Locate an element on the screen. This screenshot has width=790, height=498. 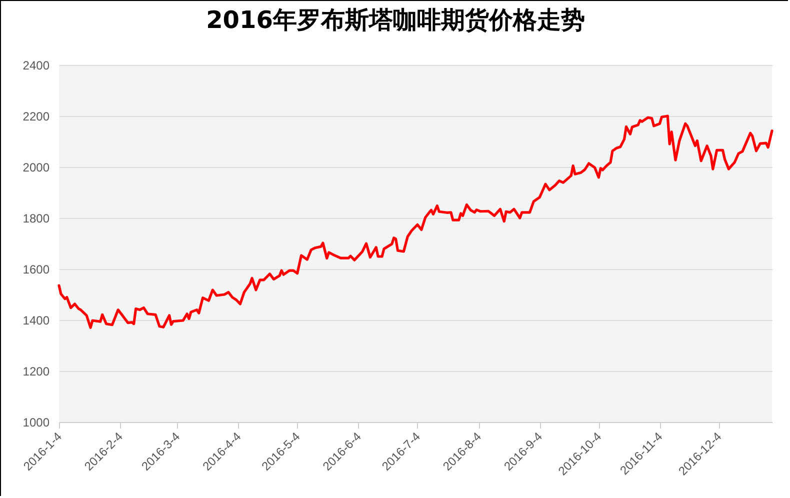
y-tick-label: 2000 is located at coordinates (36, 167).